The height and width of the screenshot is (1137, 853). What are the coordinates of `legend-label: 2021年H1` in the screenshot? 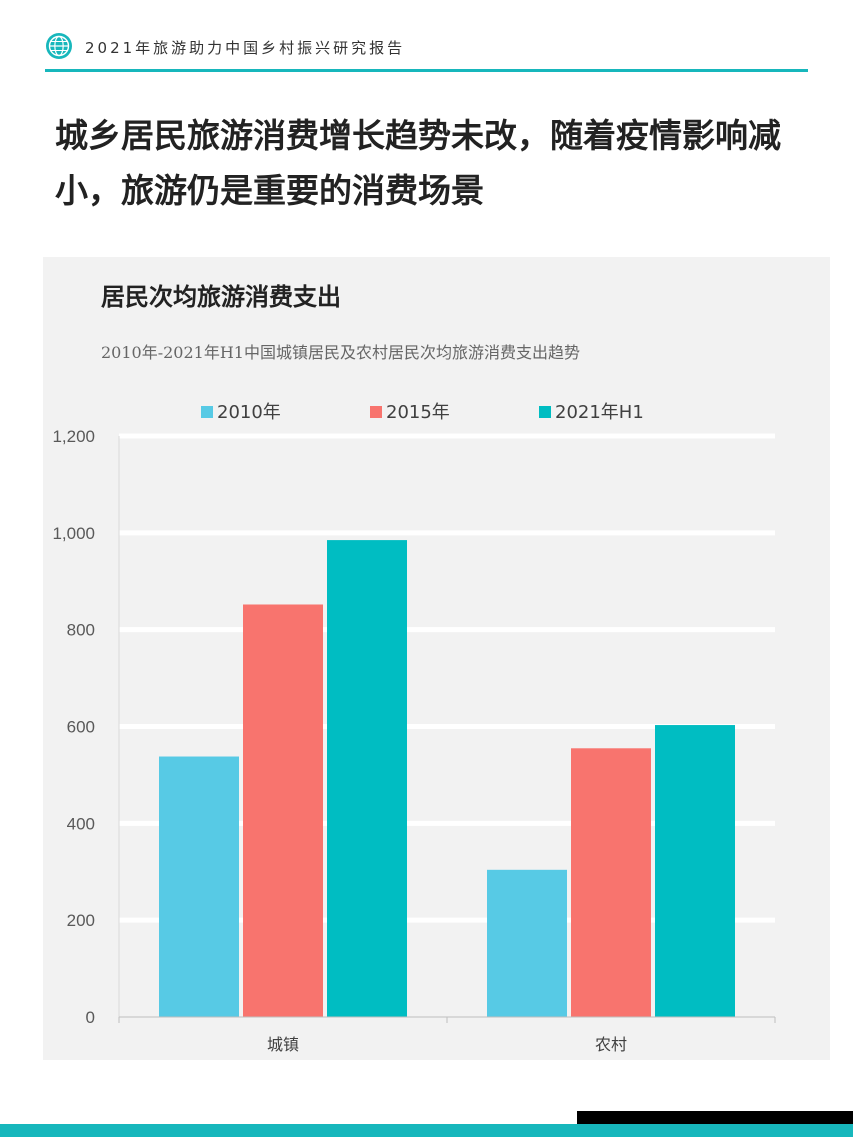 It's located at (599, 412).